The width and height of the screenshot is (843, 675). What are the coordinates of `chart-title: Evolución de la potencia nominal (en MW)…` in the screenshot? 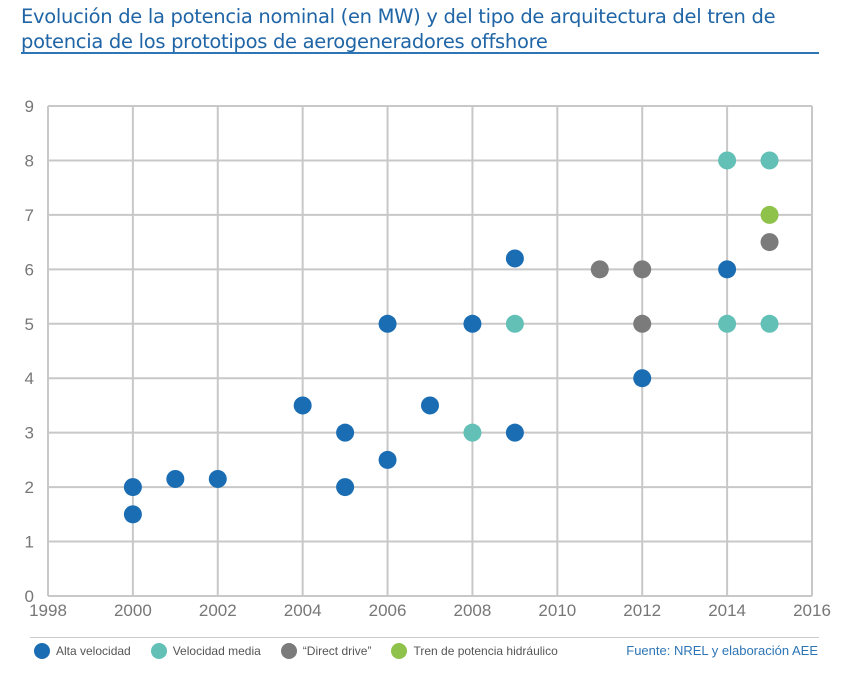 It's located at (398, 29).